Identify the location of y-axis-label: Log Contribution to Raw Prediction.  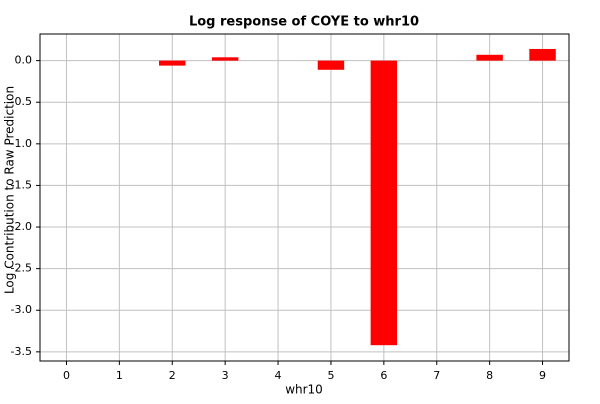
(10, 190).